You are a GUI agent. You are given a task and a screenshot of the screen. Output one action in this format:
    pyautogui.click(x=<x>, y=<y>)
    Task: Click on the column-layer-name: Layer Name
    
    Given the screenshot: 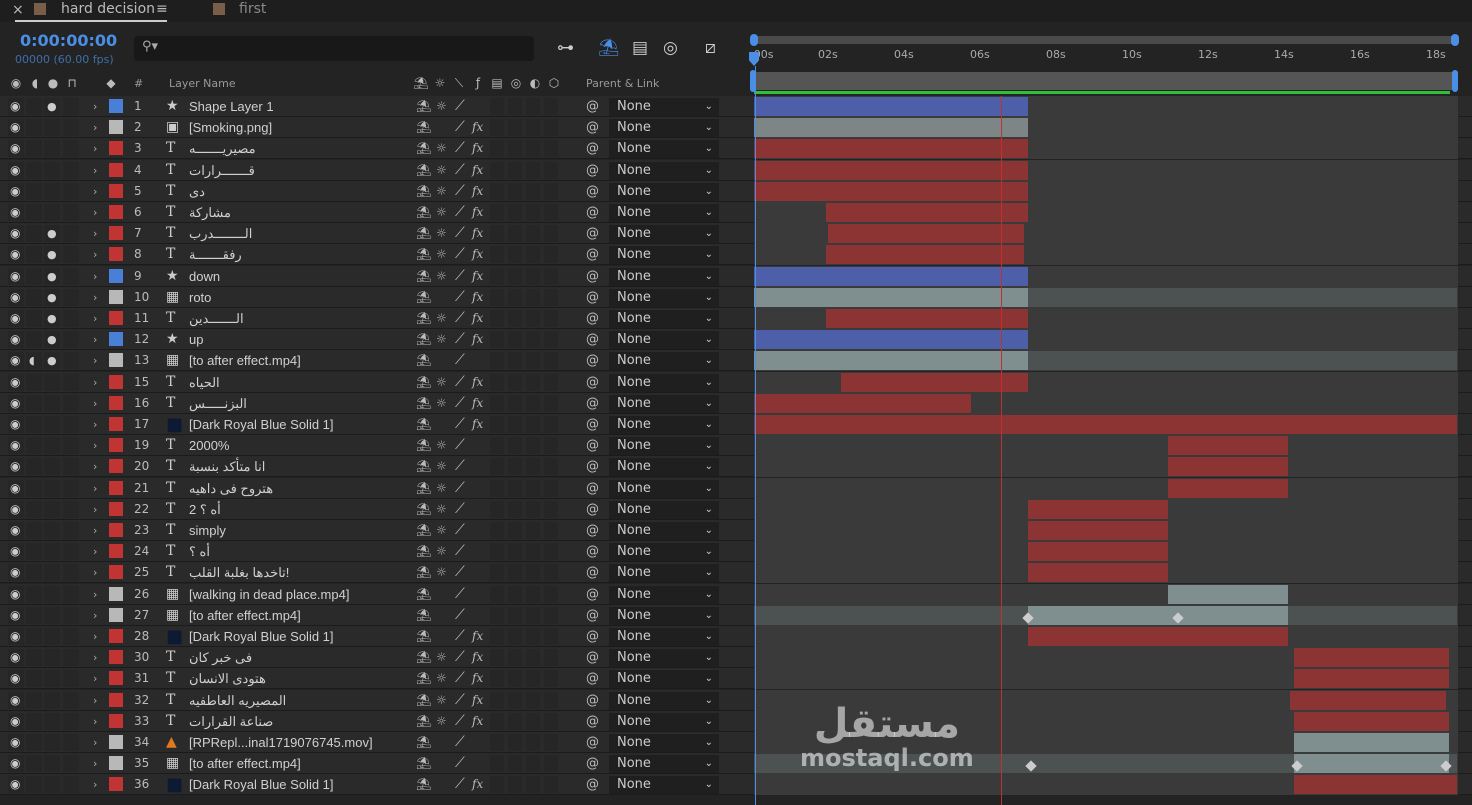 What is the action you would take?
    pyautogui.click(x=202, y=83)
    